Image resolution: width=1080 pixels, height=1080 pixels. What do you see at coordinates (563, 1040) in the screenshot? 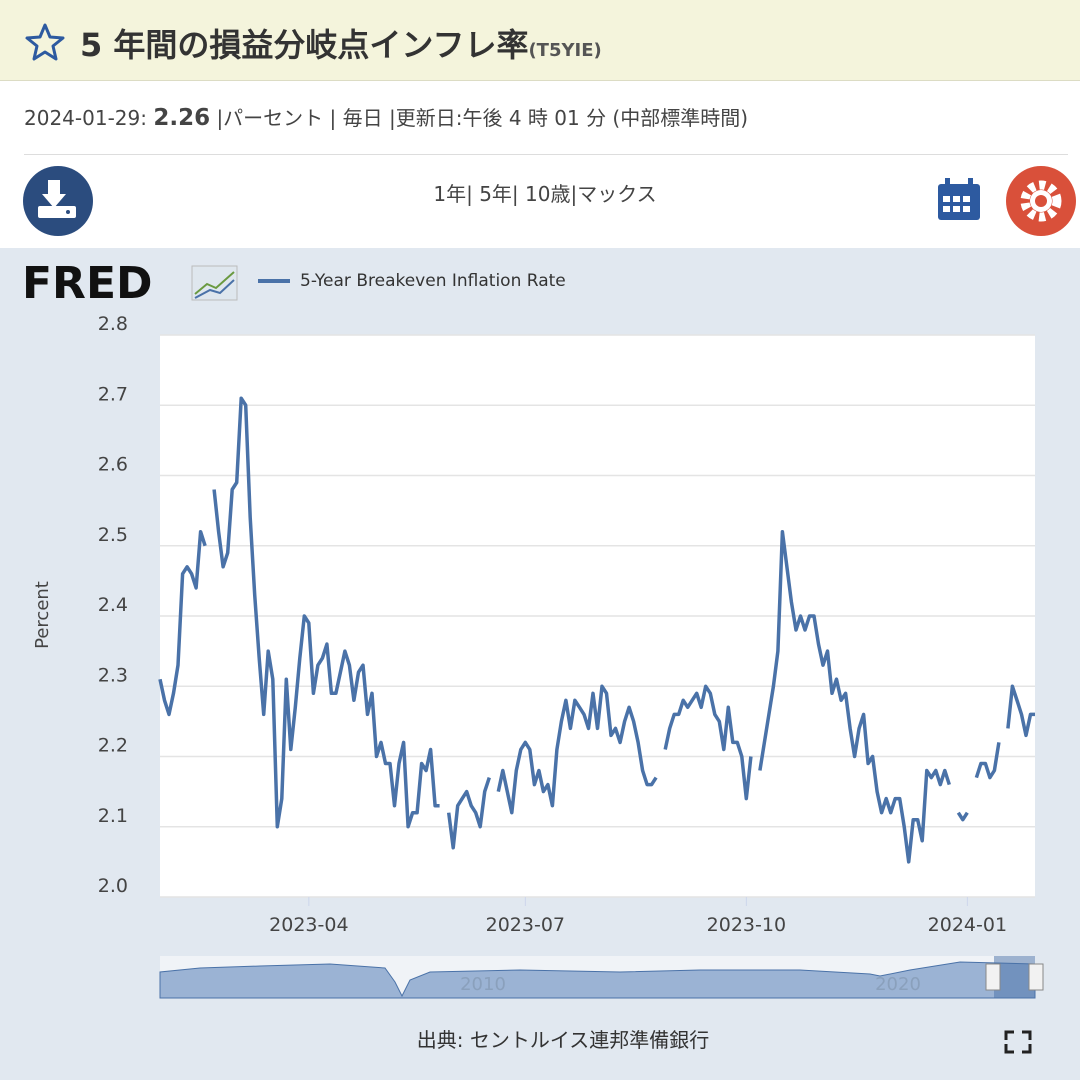
I see `source: 出典: セントルイス連邦準備銀行` at bounding box center [563, 1040].